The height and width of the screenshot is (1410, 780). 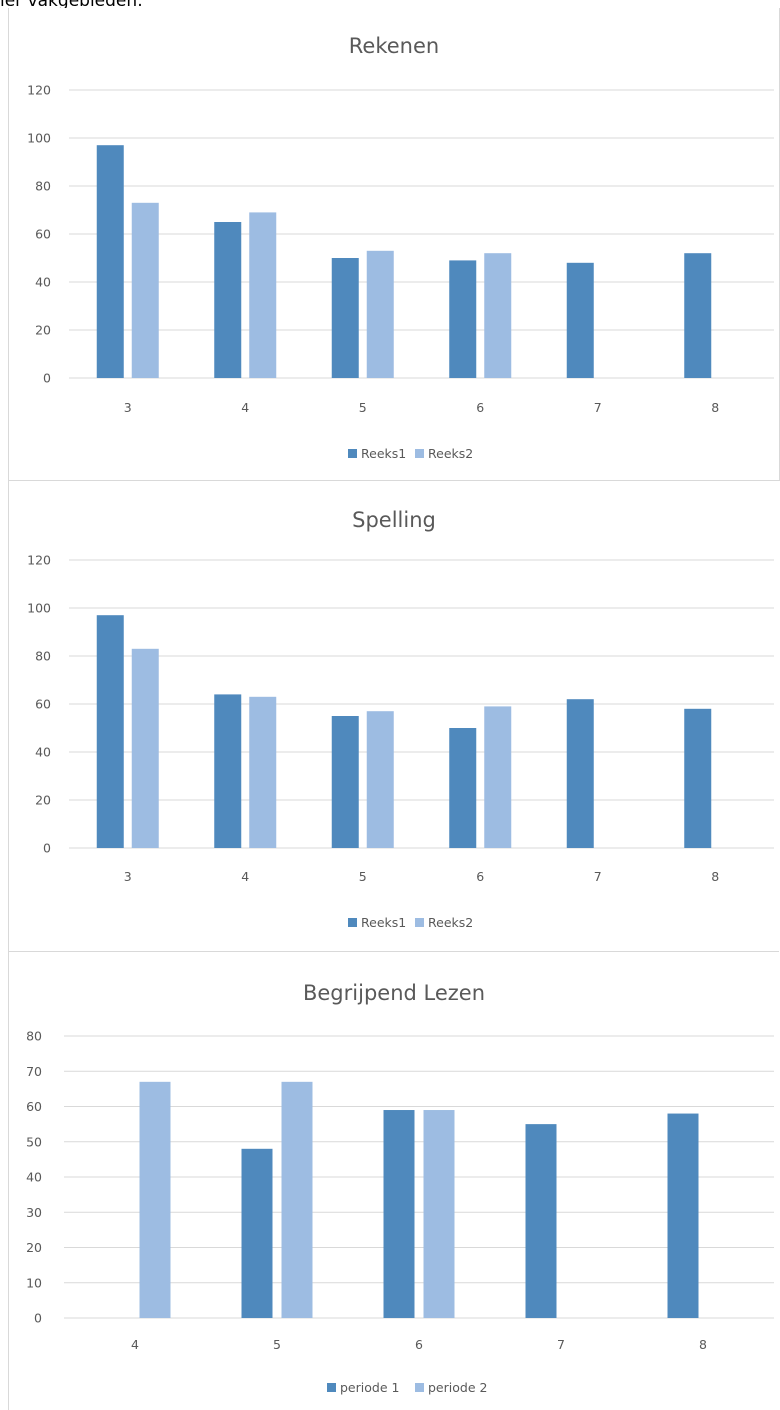 What do you see at coordinates (457, 1387) in the screenshot?
I see `legend-label: periode 2` at bounding box center [457, 1387].